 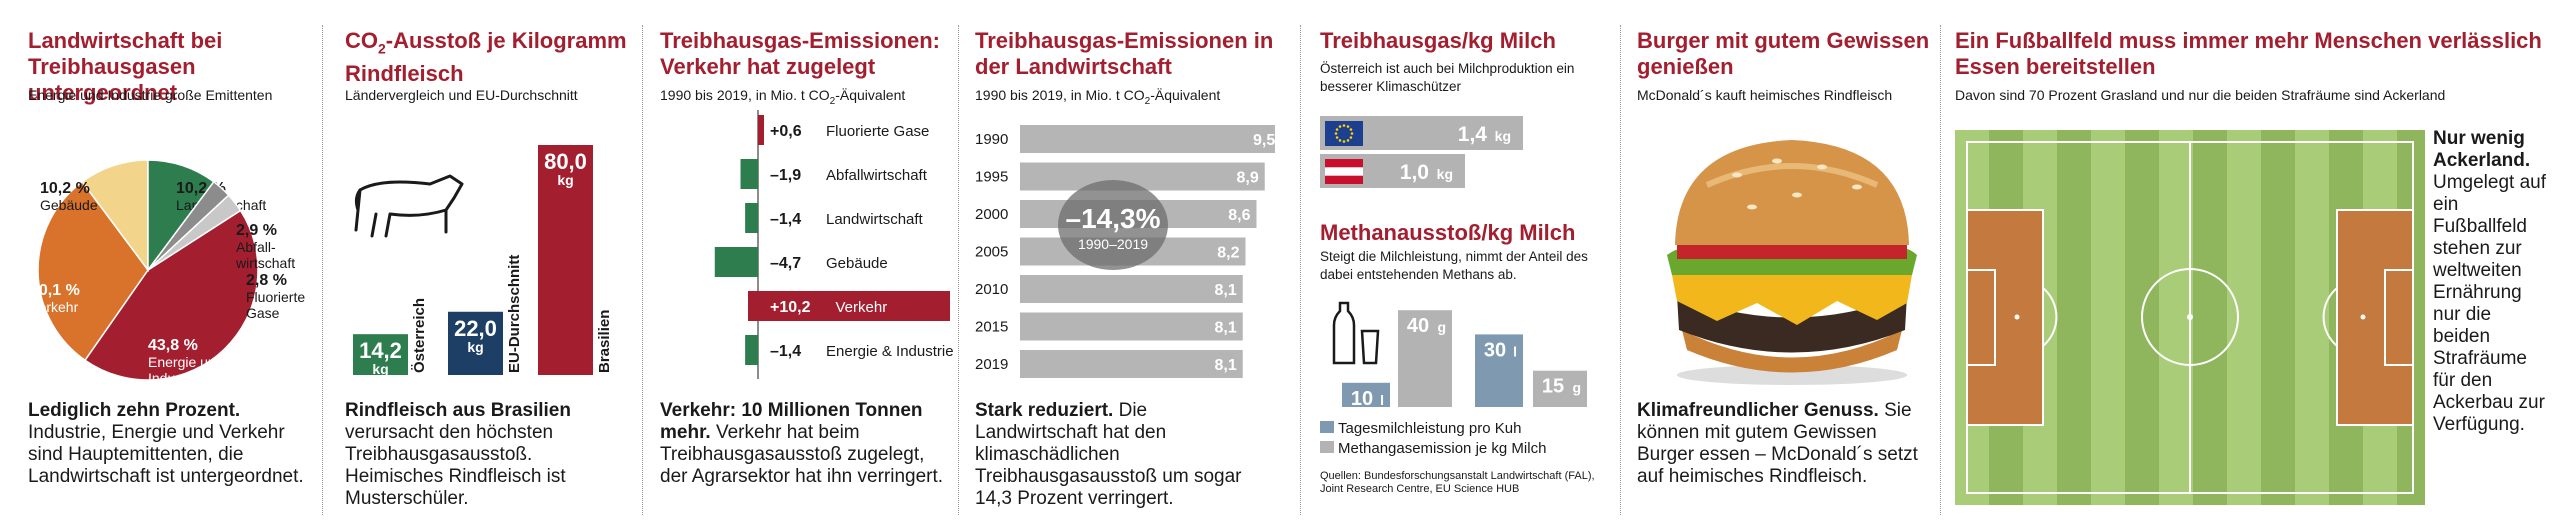 What do you see at coordinates (877, 131) in the screenshot?
I see `sector-bar-category: Fluorierte Gase` at bounding box center [877, 131].